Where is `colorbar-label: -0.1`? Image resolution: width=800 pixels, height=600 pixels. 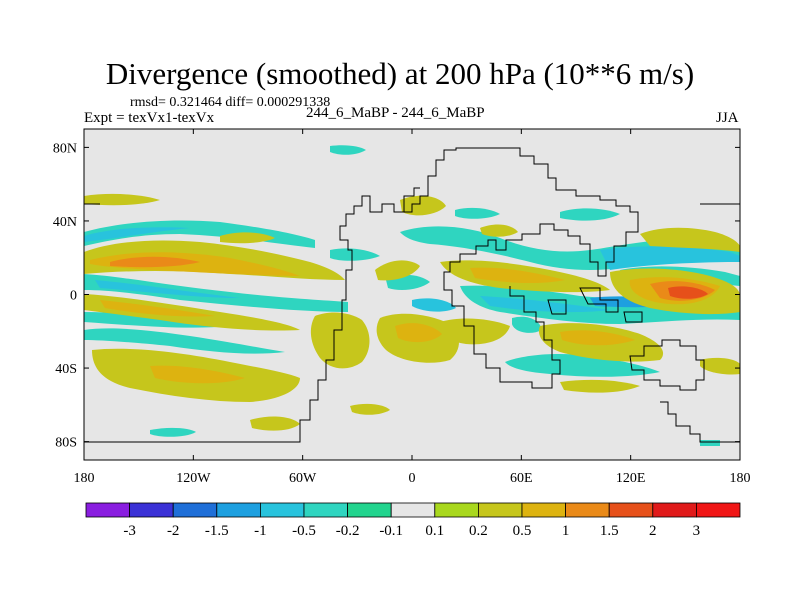 colorbar-label: -0.1 is located at coordinates (391, 531).